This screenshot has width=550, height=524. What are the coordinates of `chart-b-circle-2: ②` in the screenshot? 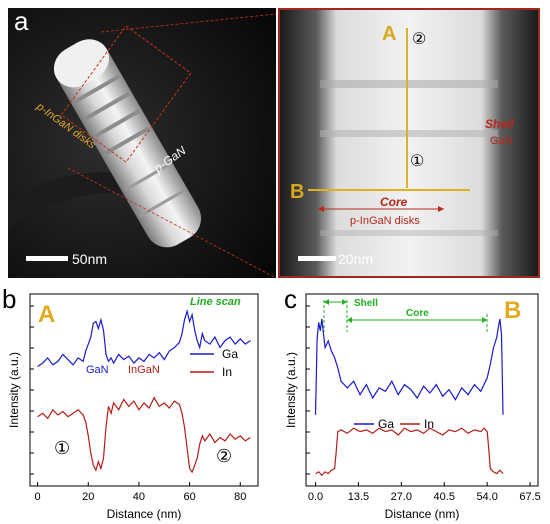 It's located at (224, 456).